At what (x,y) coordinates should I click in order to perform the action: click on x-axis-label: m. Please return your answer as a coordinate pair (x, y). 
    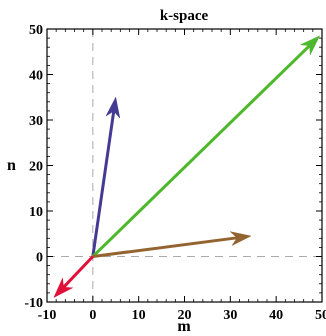
    Looking at the image, I should click on (184, 326).